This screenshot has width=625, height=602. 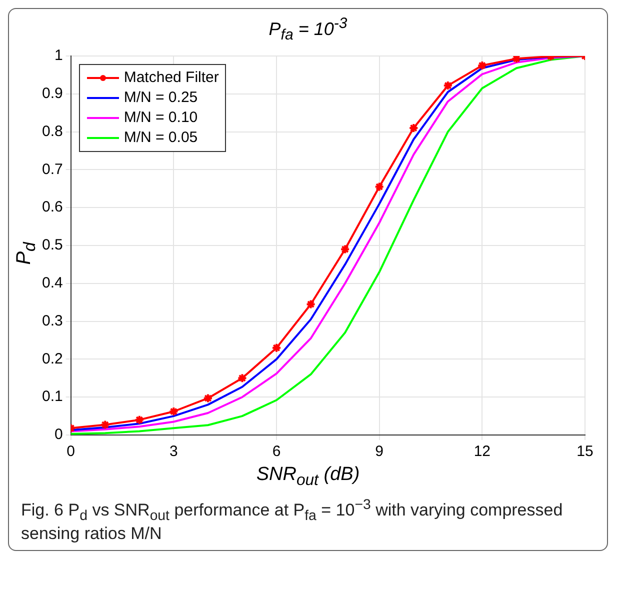 I want to click on x-tick-label: 15, so click(x=585, y=451).